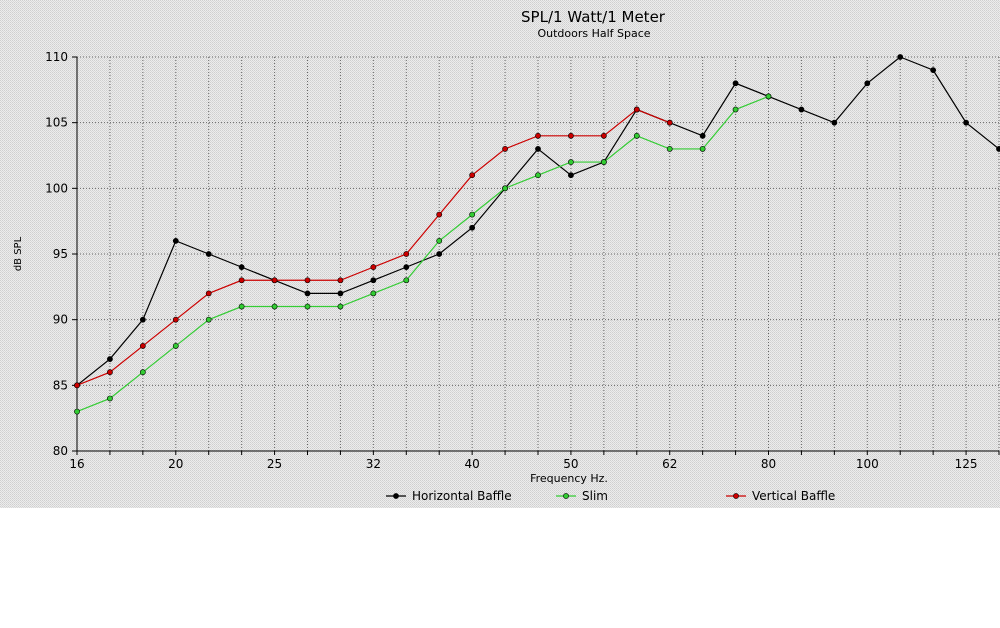  I want to click on x-tick-label: 40, so click(472, 464).